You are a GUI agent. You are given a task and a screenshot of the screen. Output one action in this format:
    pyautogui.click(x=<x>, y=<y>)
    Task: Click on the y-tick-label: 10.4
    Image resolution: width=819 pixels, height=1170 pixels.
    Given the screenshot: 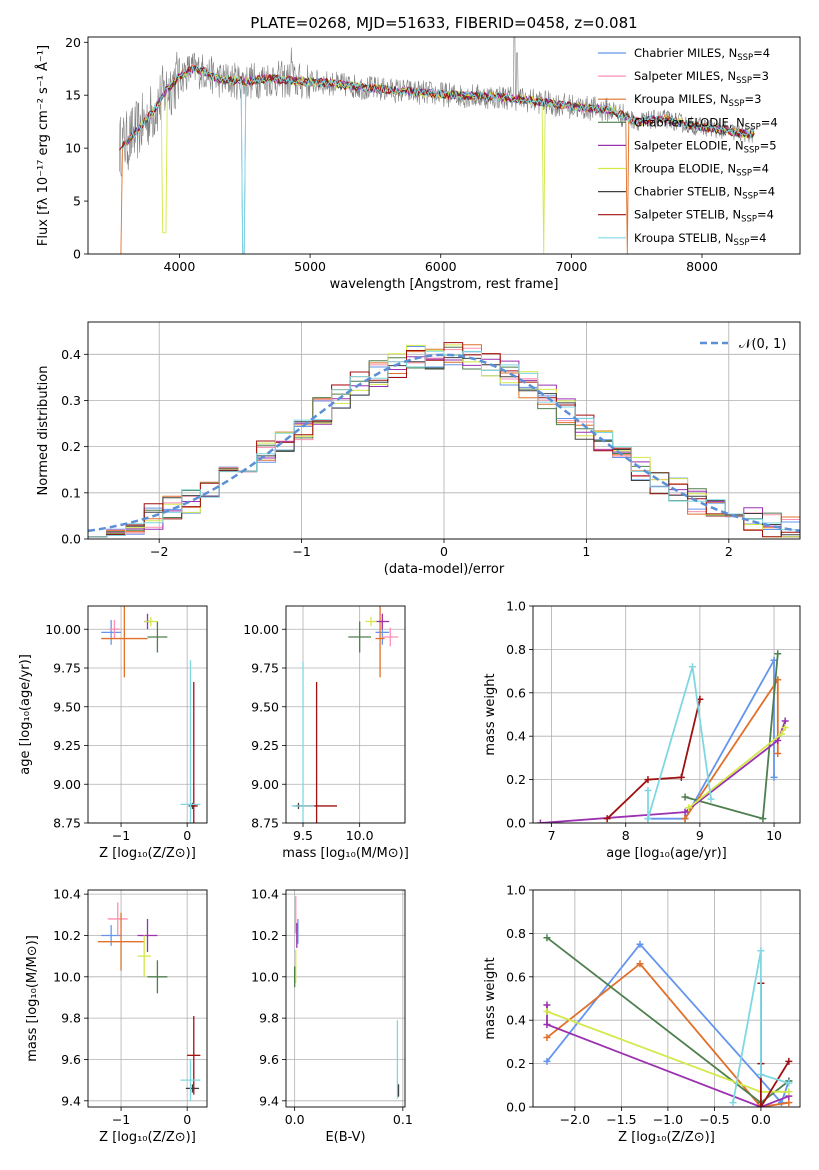 What is the action you would take?
    pyautogui.click(x=265, y=894)
    